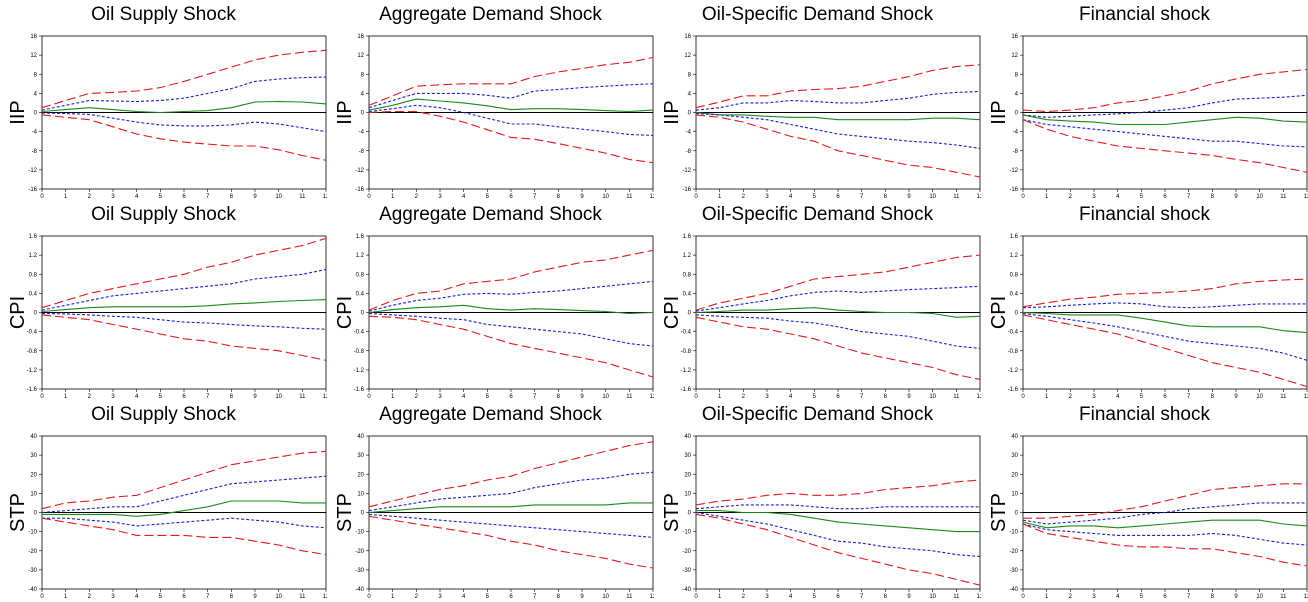  I want to click on y-tick-label: -1.2, so click(359, 371).